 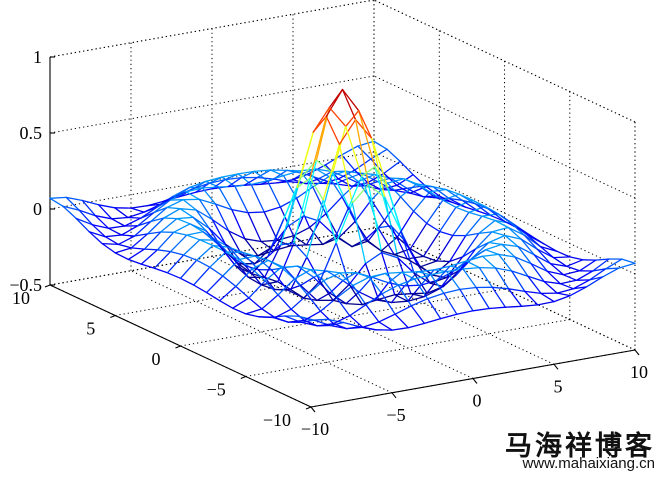 What do you see at coordinates (21, 298) in the screenshot?
I see `y-tick-label: 10` at bounding box center [21, 298].